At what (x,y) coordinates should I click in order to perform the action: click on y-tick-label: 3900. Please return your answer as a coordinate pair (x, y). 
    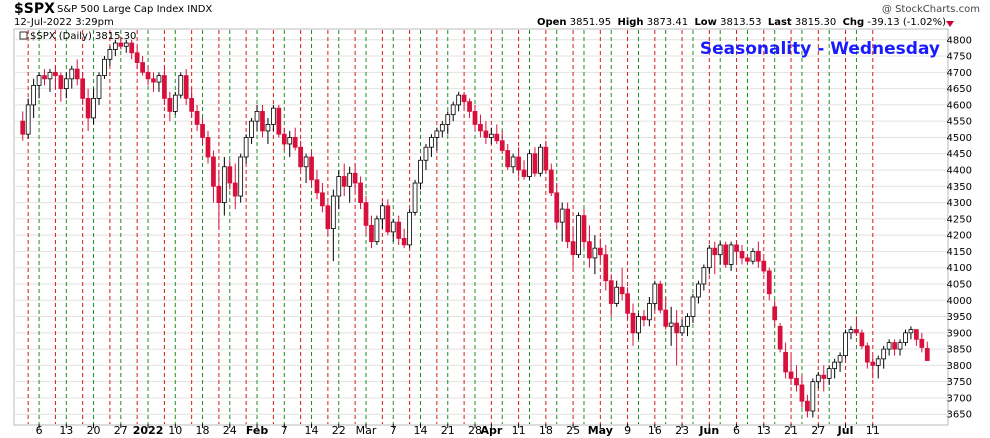
    Looking at the image, I should click on (959, 333).